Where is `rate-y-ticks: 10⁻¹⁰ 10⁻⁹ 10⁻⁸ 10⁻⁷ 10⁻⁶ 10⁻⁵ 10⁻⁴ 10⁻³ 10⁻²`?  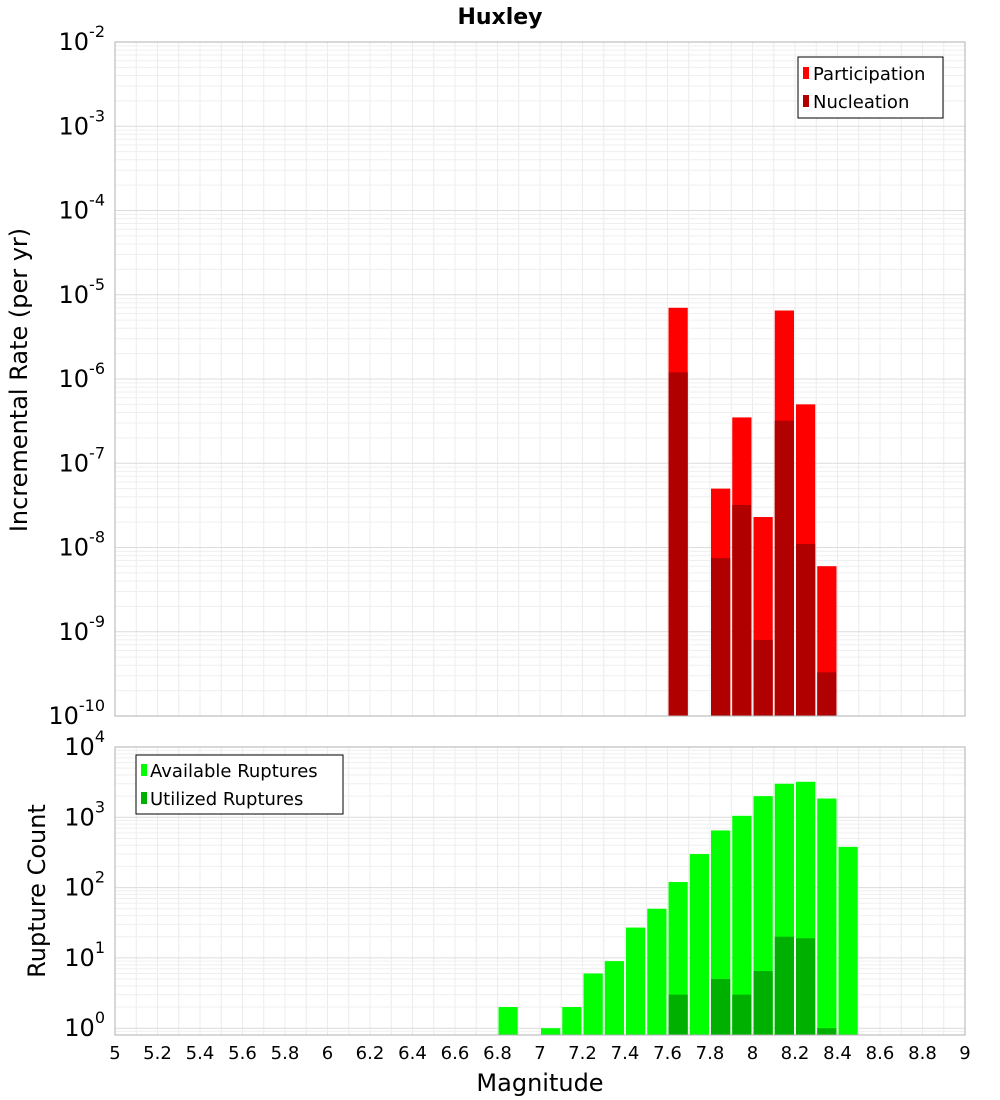 rate-y-ticks: 10⁻¹⁰ 10⁻⁹ 10⁻⁸ 10⁻⁷ 10⁻⁶ 10⁻⁵ 10⁻⁴ 10⁻³ 10⁻² is located at coordinates (76, 376).